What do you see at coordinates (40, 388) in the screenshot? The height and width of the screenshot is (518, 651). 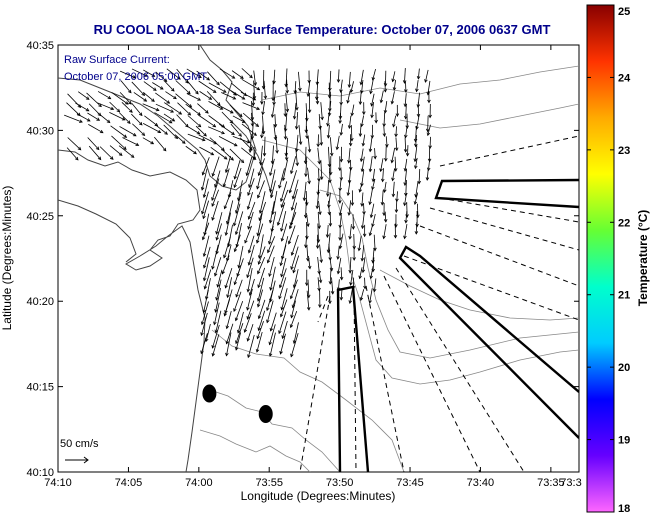 I see `y-tick-label: 40:15` at bounding box center [40, 388].